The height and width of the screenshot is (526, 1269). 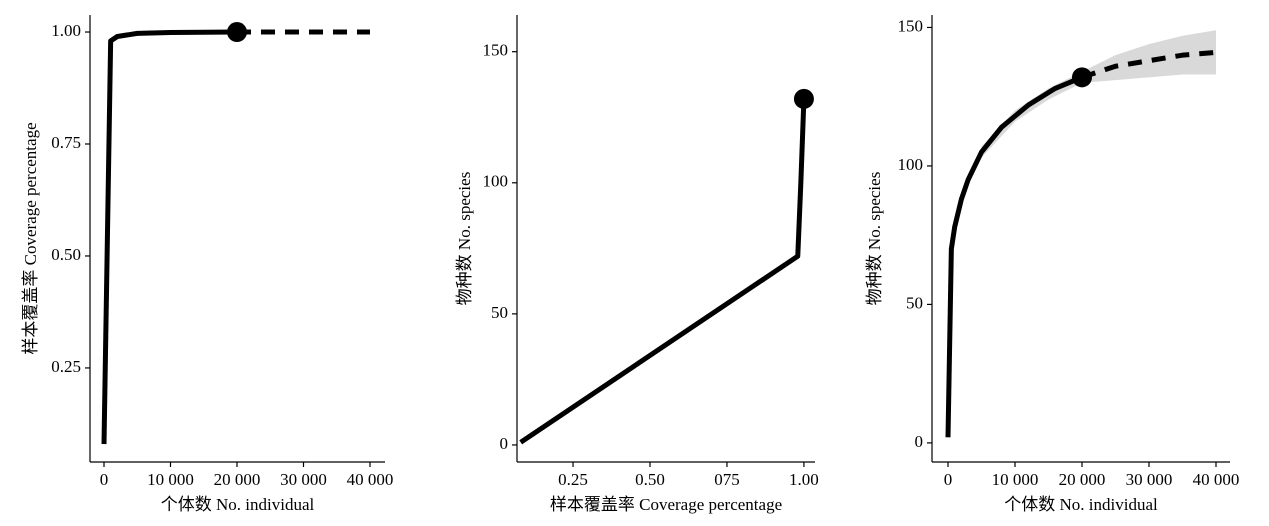 What do you see at coordinates (804, 479) in the screenshot?
I see `x-tick-label: 1.00` at bounding box center [804, 479].